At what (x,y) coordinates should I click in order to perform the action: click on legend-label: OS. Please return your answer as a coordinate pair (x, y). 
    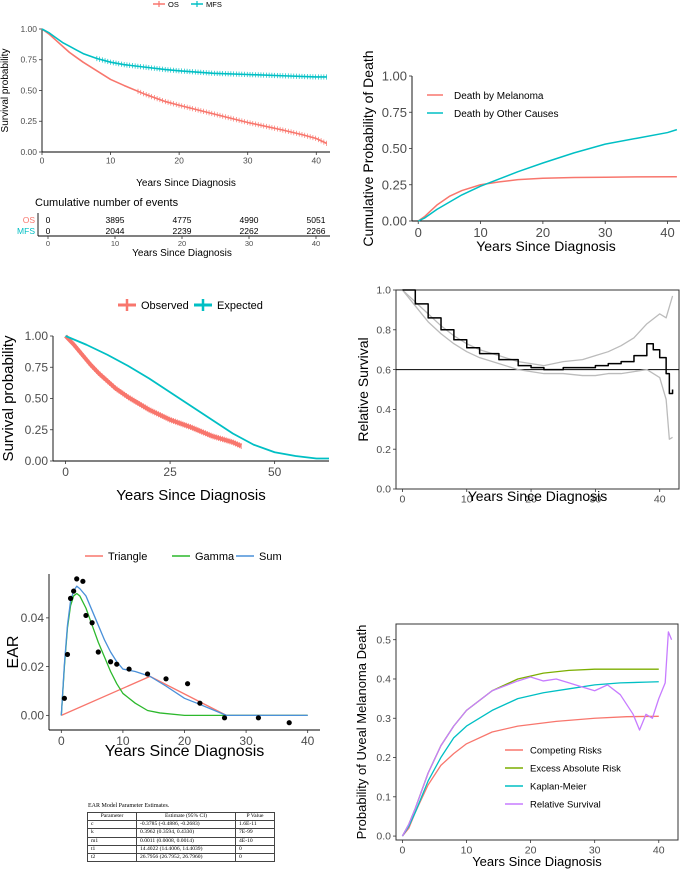
    Looking at the image, I should click on (173, 4).